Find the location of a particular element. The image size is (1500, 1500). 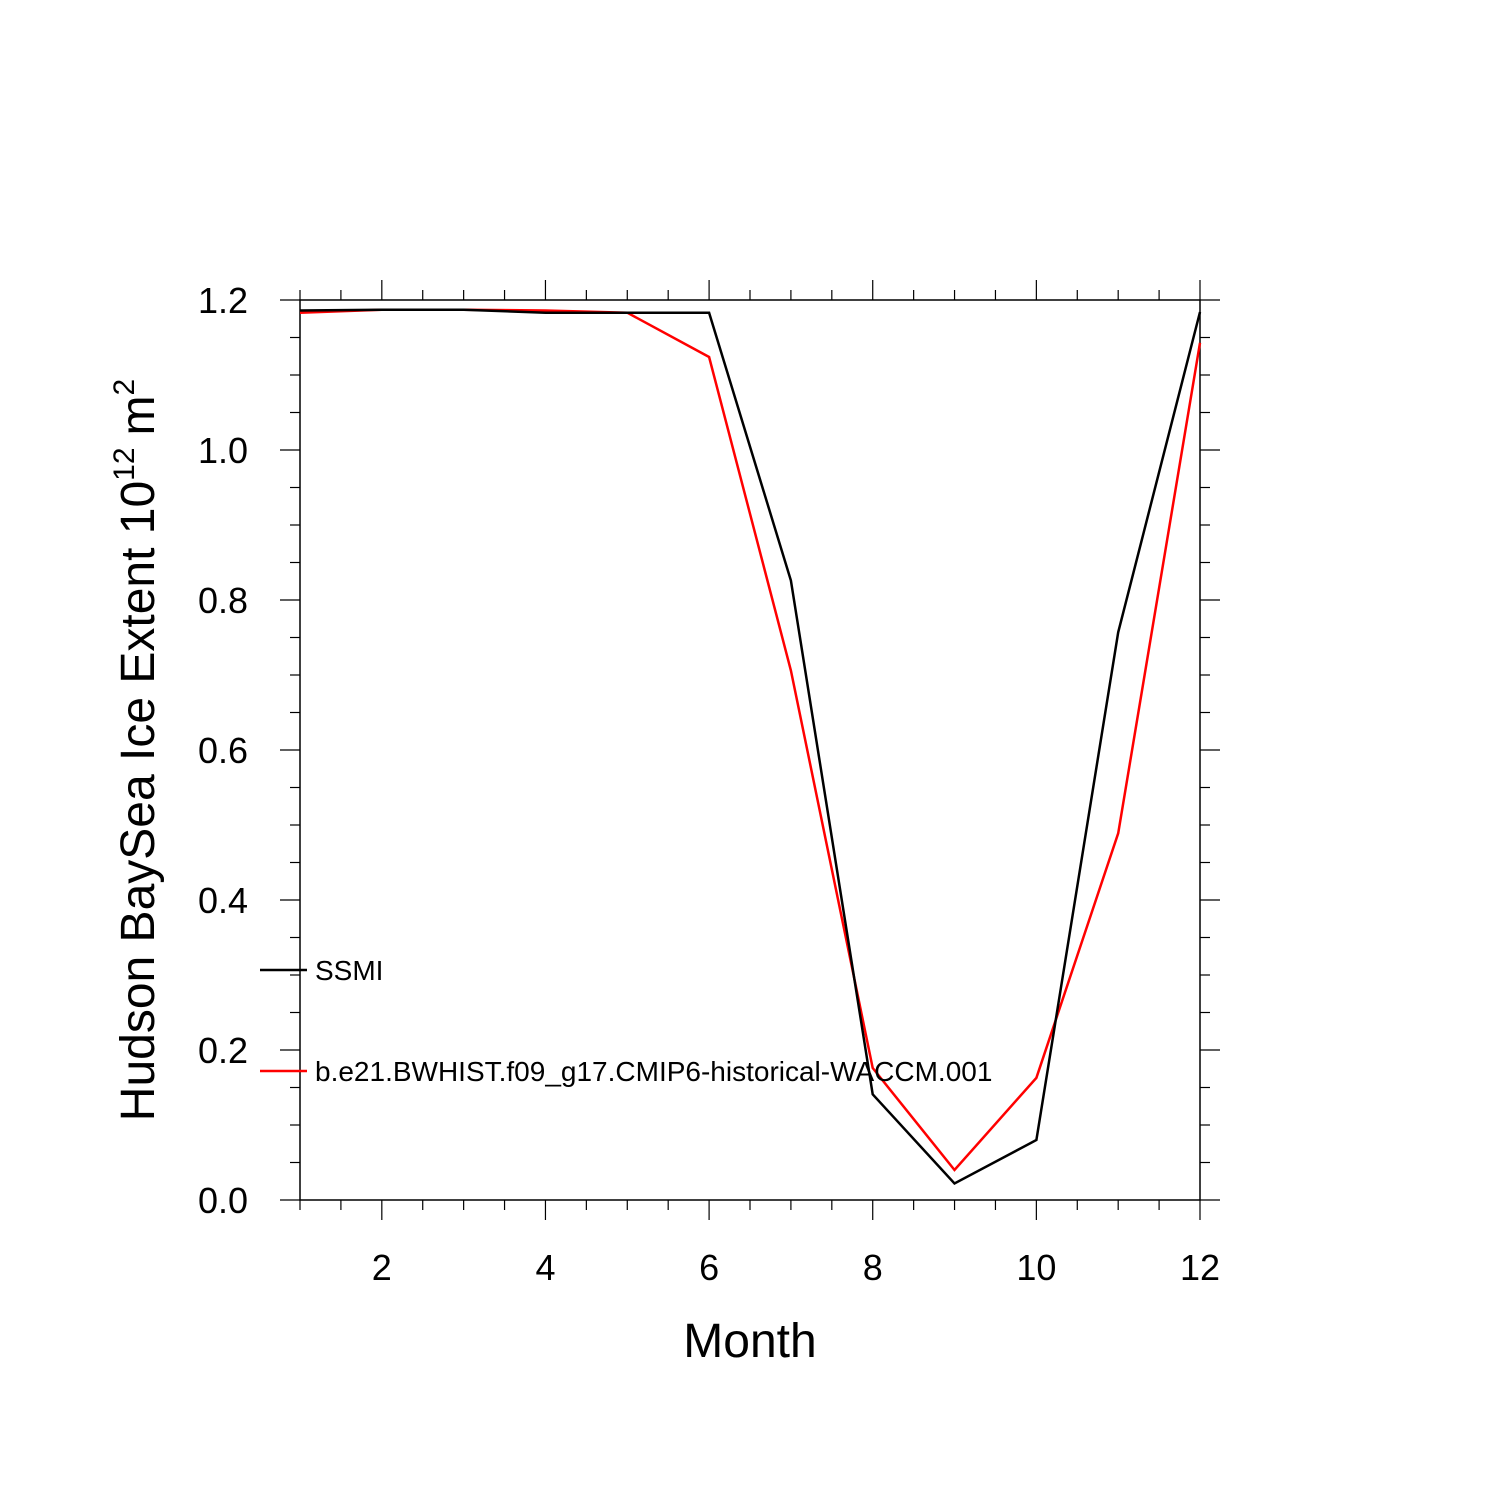

x-tick-label: 10 is located at coordinates (1036, 1267).